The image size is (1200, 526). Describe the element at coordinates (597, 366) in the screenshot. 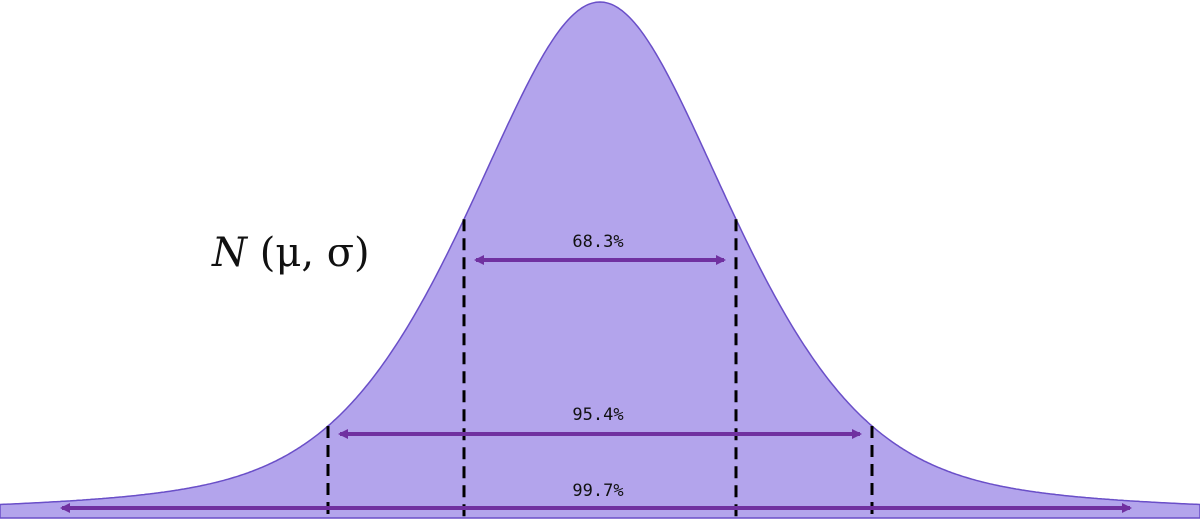

I see `sigma-band-labels: 68.3% 95.4% 99.7%` at that location.